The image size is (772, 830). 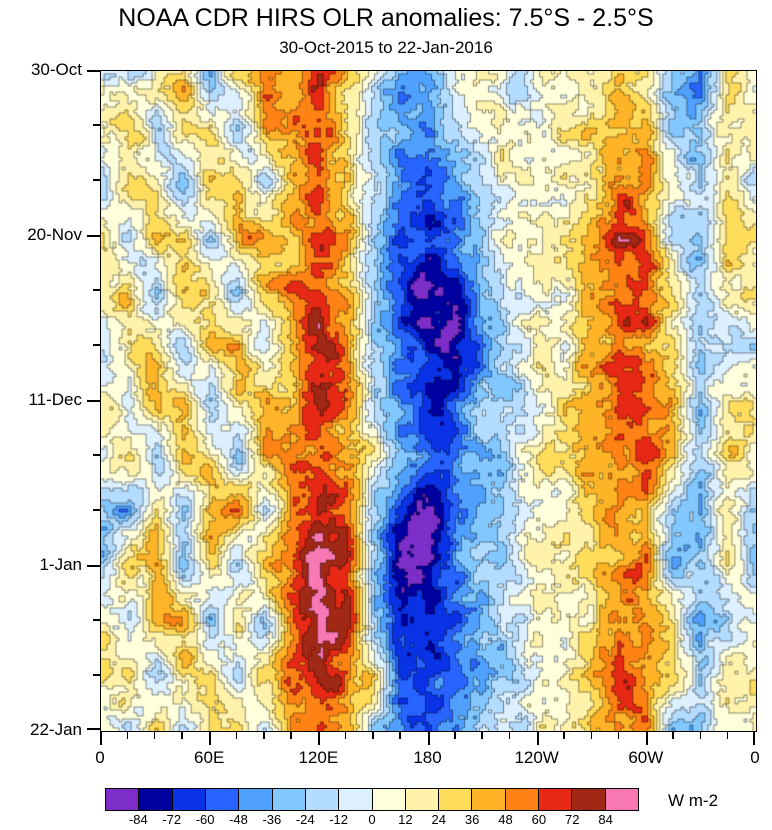 I want to click on x-axis-ticks, so click(x=427, y=738).